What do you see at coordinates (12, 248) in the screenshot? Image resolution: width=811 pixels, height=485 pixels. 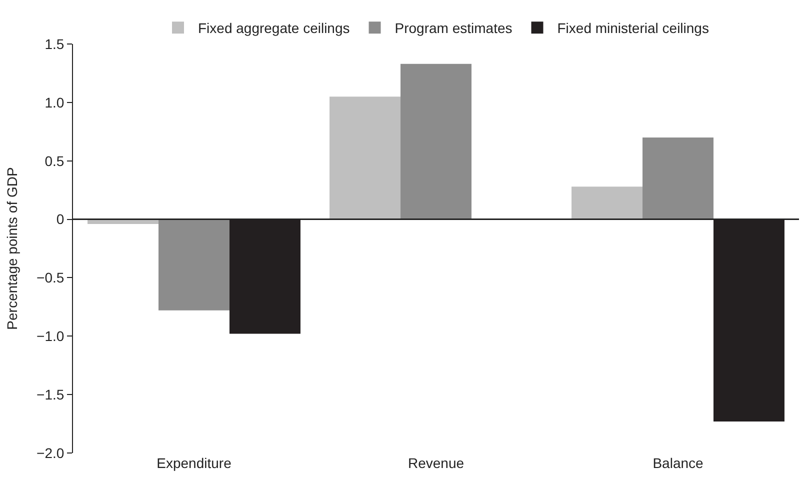 I see `y-axis-title: Percentage points of GDP` at bounding box center [12, 248].